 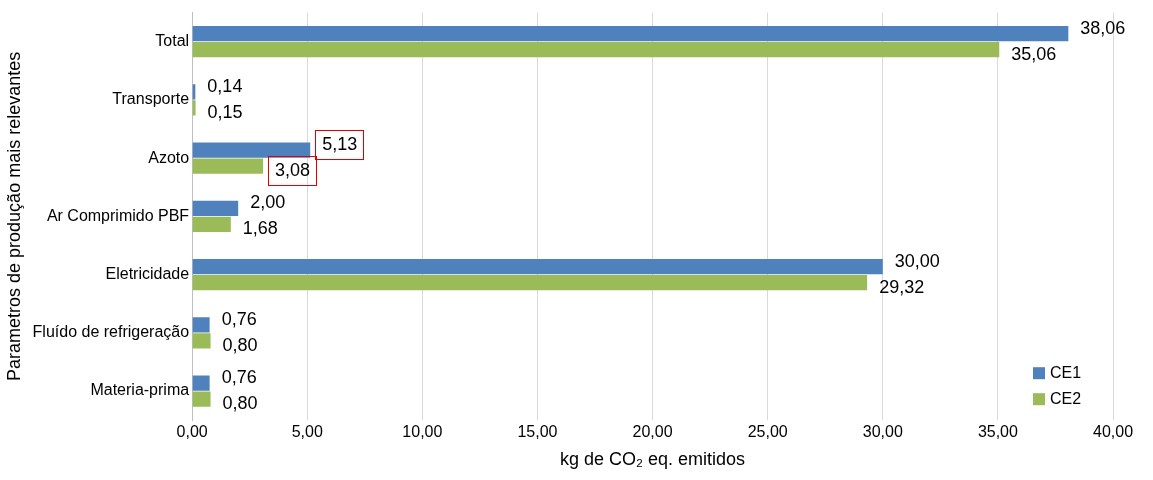 I want to click on x-tick-label: 10,00, so click(x=422, y=432).